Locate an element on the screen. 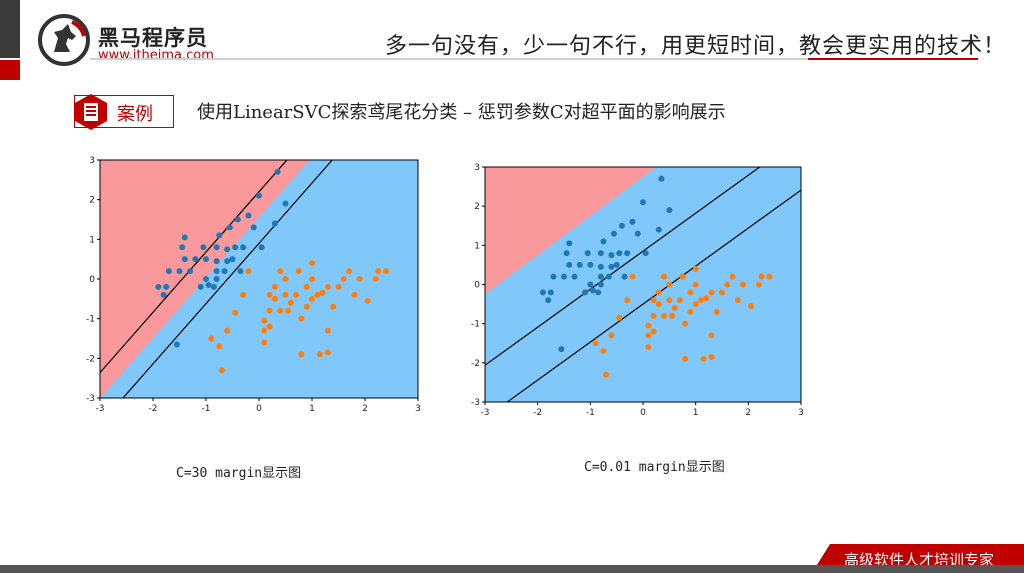  chart-caption-c001: C=0.01 margin显示图 is located at coordinates (654, 467).